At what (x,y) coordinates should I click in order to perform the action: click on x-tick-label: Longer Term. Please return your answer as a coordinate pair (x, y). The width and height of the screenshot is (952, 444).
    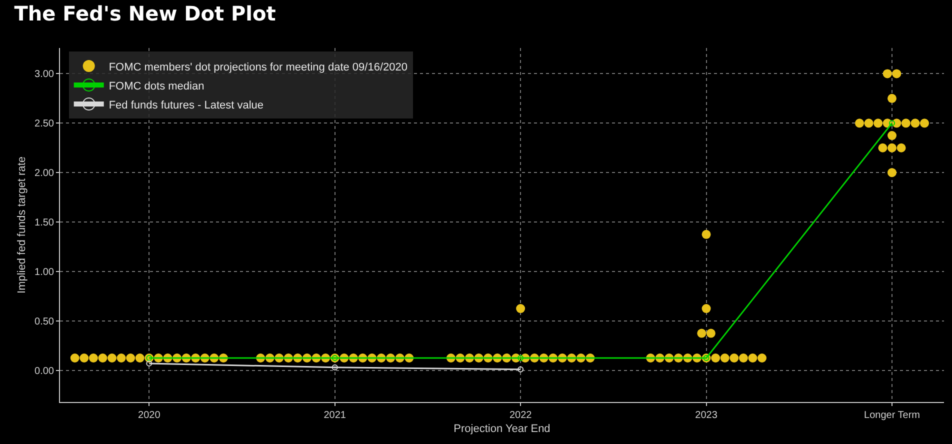
    Looking at the image, I should click on (892, 415).